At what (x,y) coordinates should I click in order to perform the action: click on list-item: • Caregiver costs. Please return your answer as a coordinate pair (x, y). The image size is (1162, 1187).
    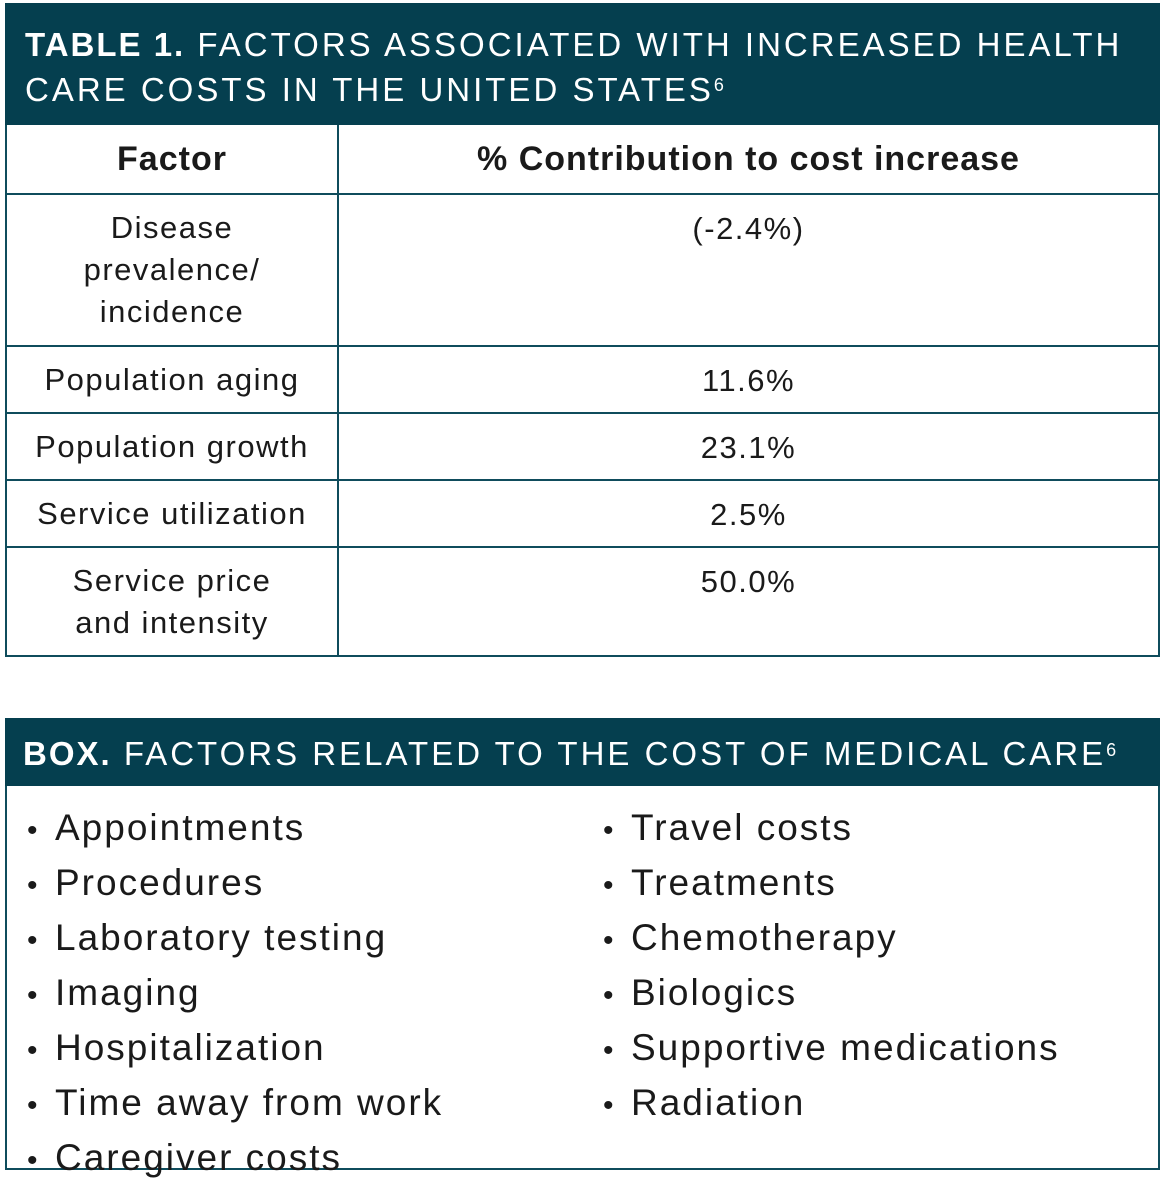
    Looking at the image, I should click on (235, 1159).